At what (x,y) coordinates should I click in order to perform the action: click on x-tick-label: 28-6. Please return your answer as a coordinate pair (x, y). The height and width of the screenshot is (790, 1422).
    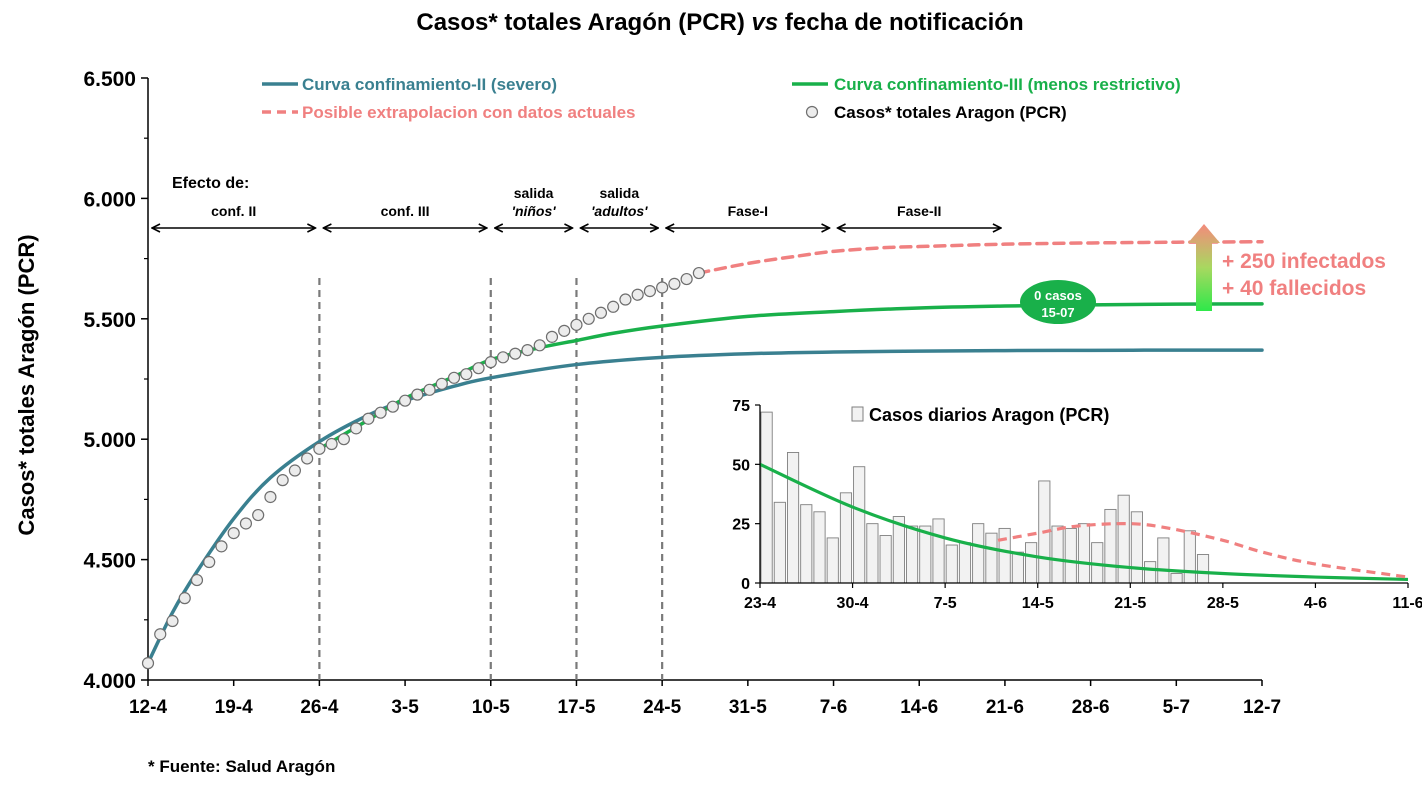
    Looking at the image, I should click on (1091, 707).